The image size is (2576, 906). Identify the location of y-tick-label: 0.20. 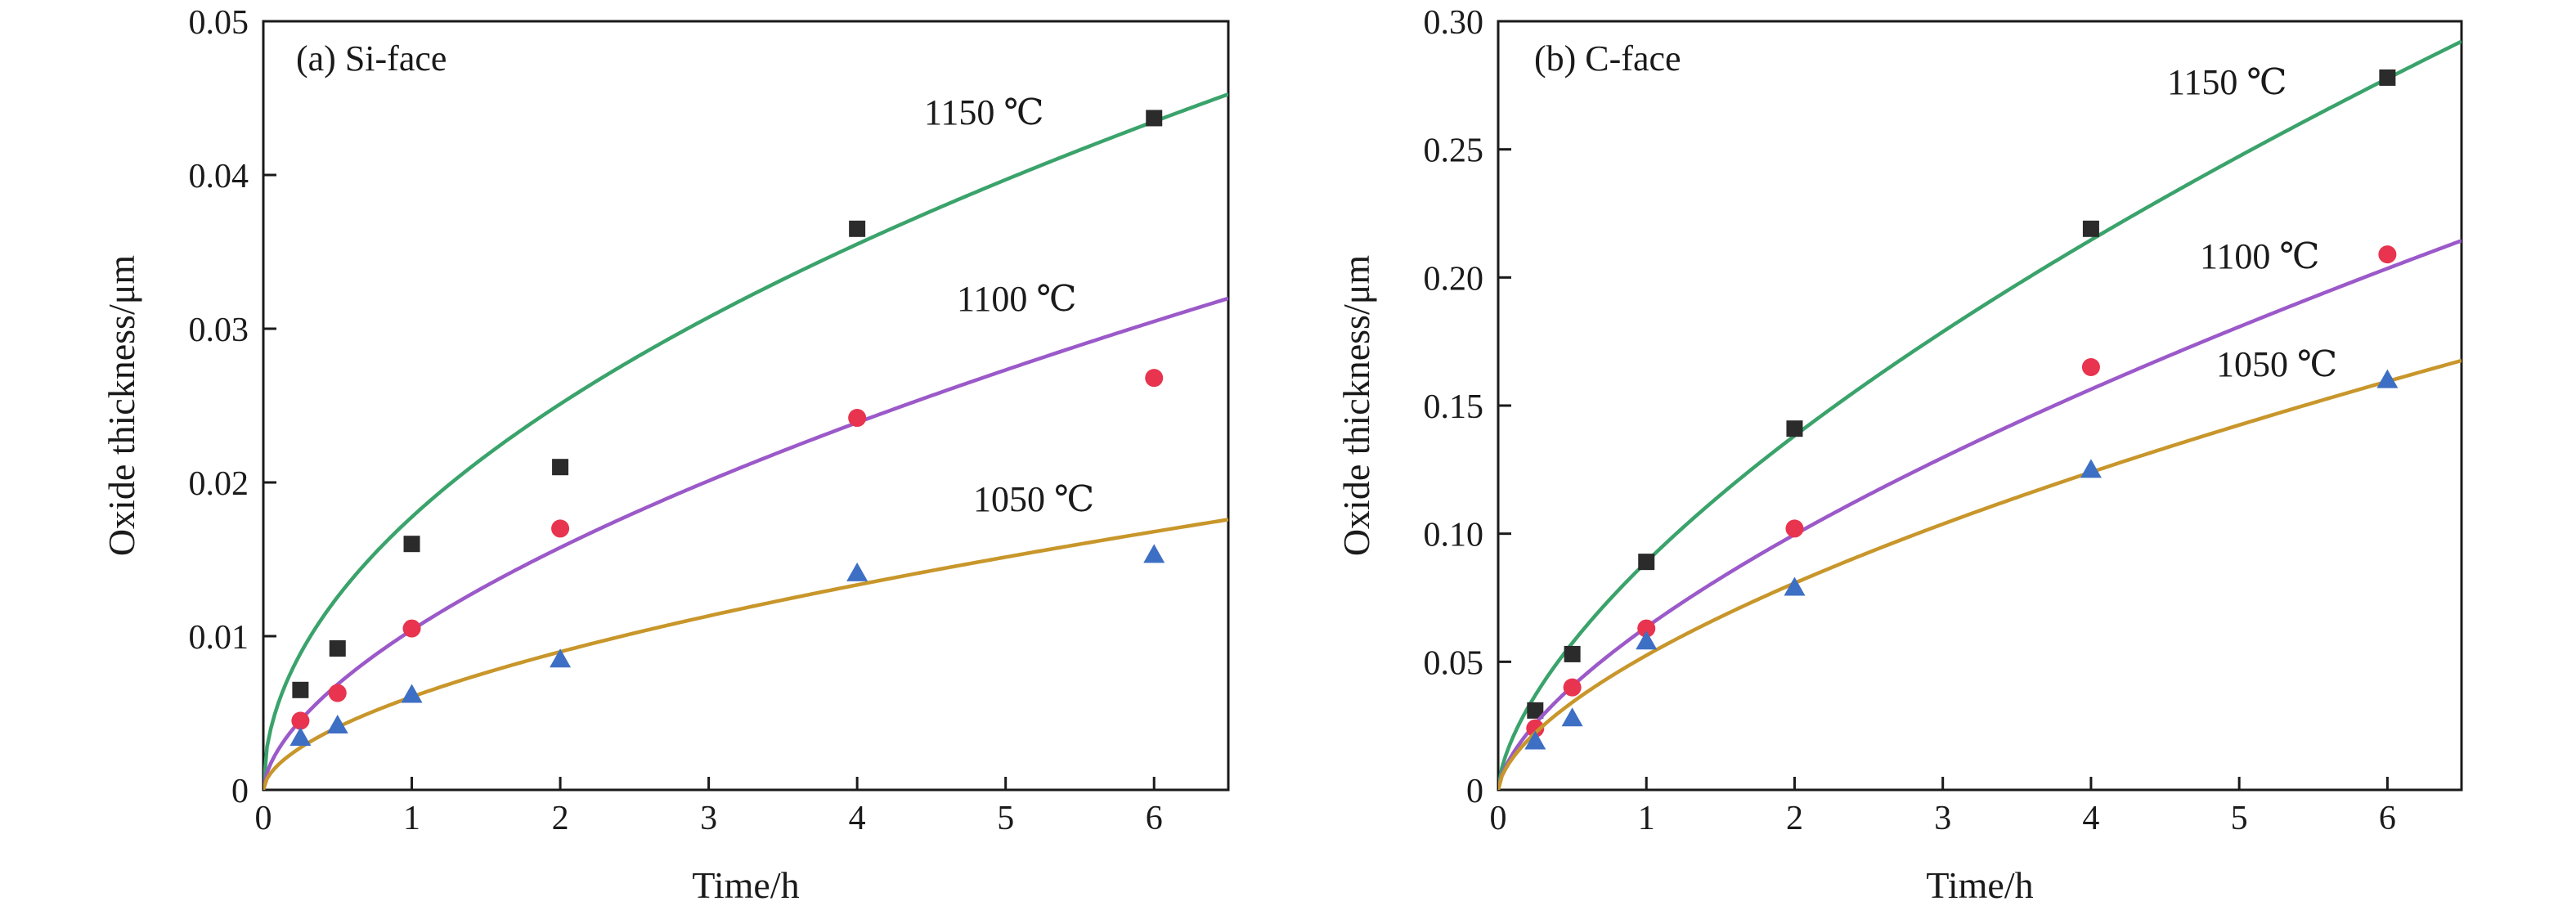
(1454, 279).